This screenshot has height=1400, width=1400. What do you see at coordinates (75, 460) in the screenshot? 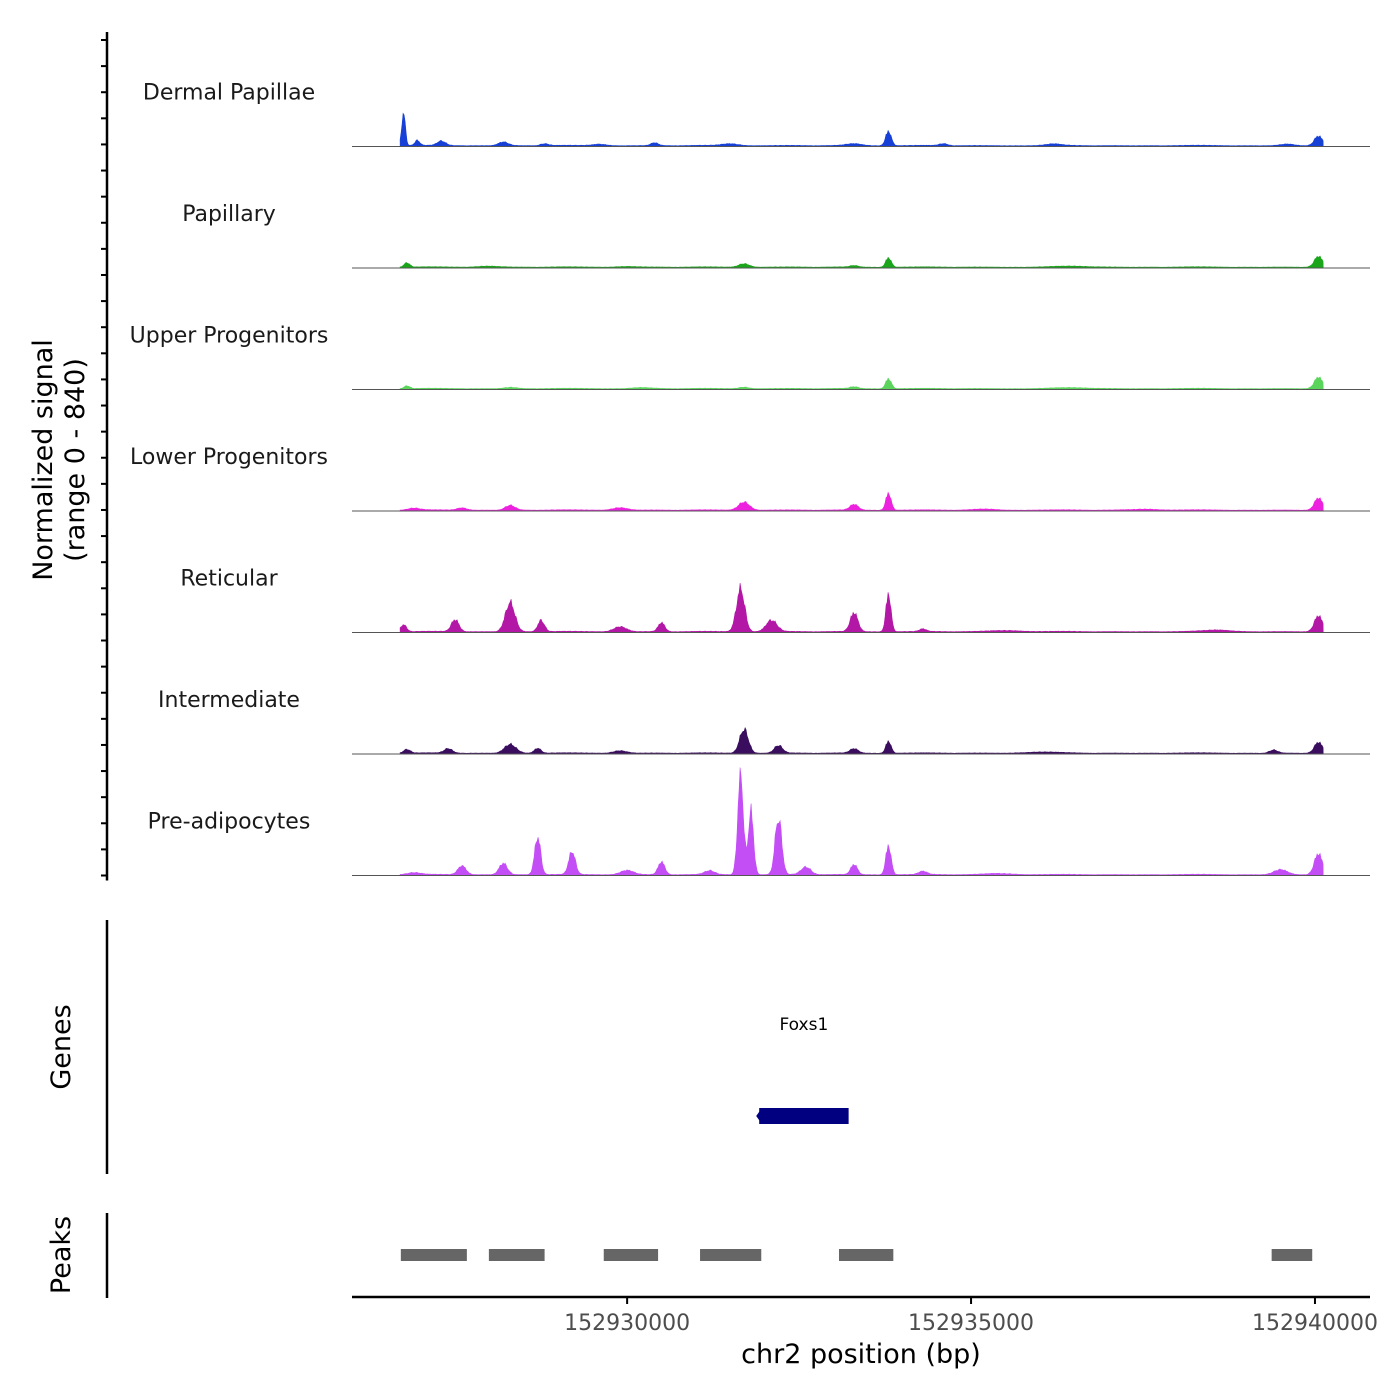
I see `signal-y-axis-range: (range 0 - 840)` at bounding box center [75, 460].